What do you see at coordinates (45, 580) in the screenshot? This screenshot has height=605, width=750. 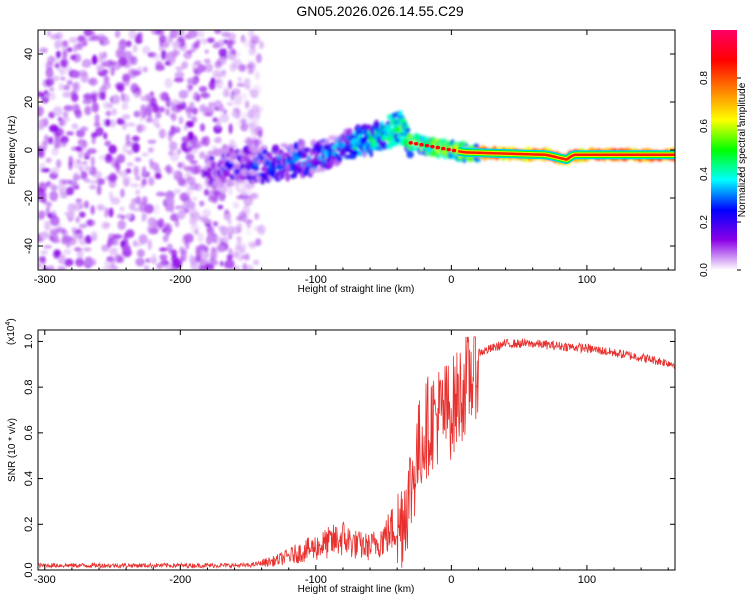 I see `x-tick-label: -300` at bounding box center [45, 580].